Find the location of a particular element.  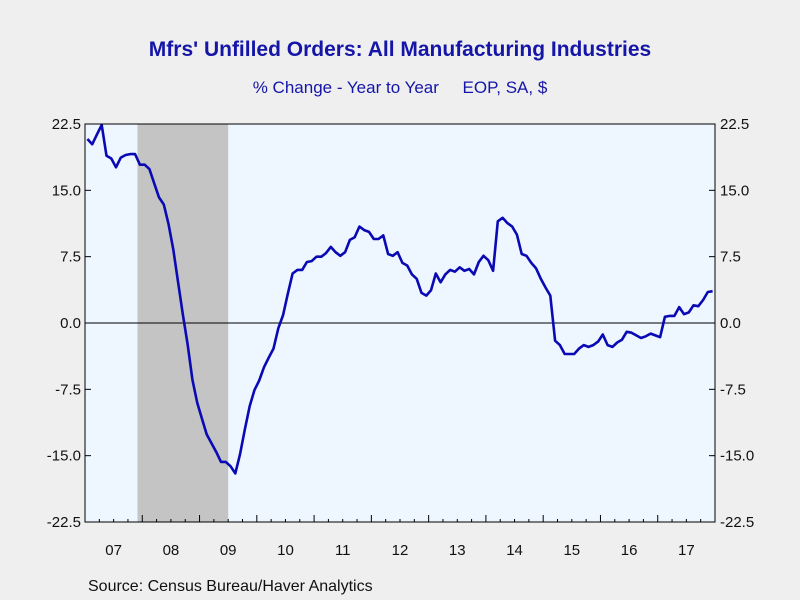

x-tick-label: 11 is located at coordinates (343, 550).